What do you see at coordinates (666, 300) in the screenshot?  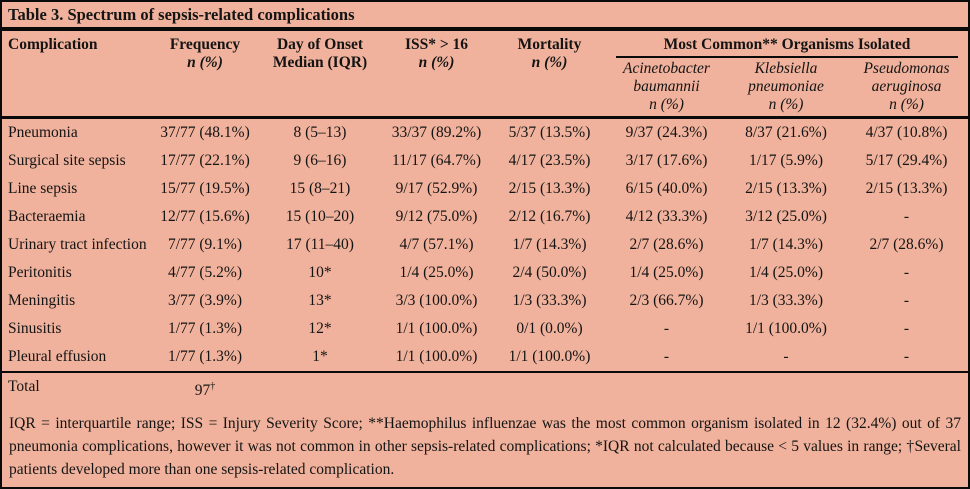 I see `value-cell: 2/3 (66.7%)` at bounding box center [666, 300].